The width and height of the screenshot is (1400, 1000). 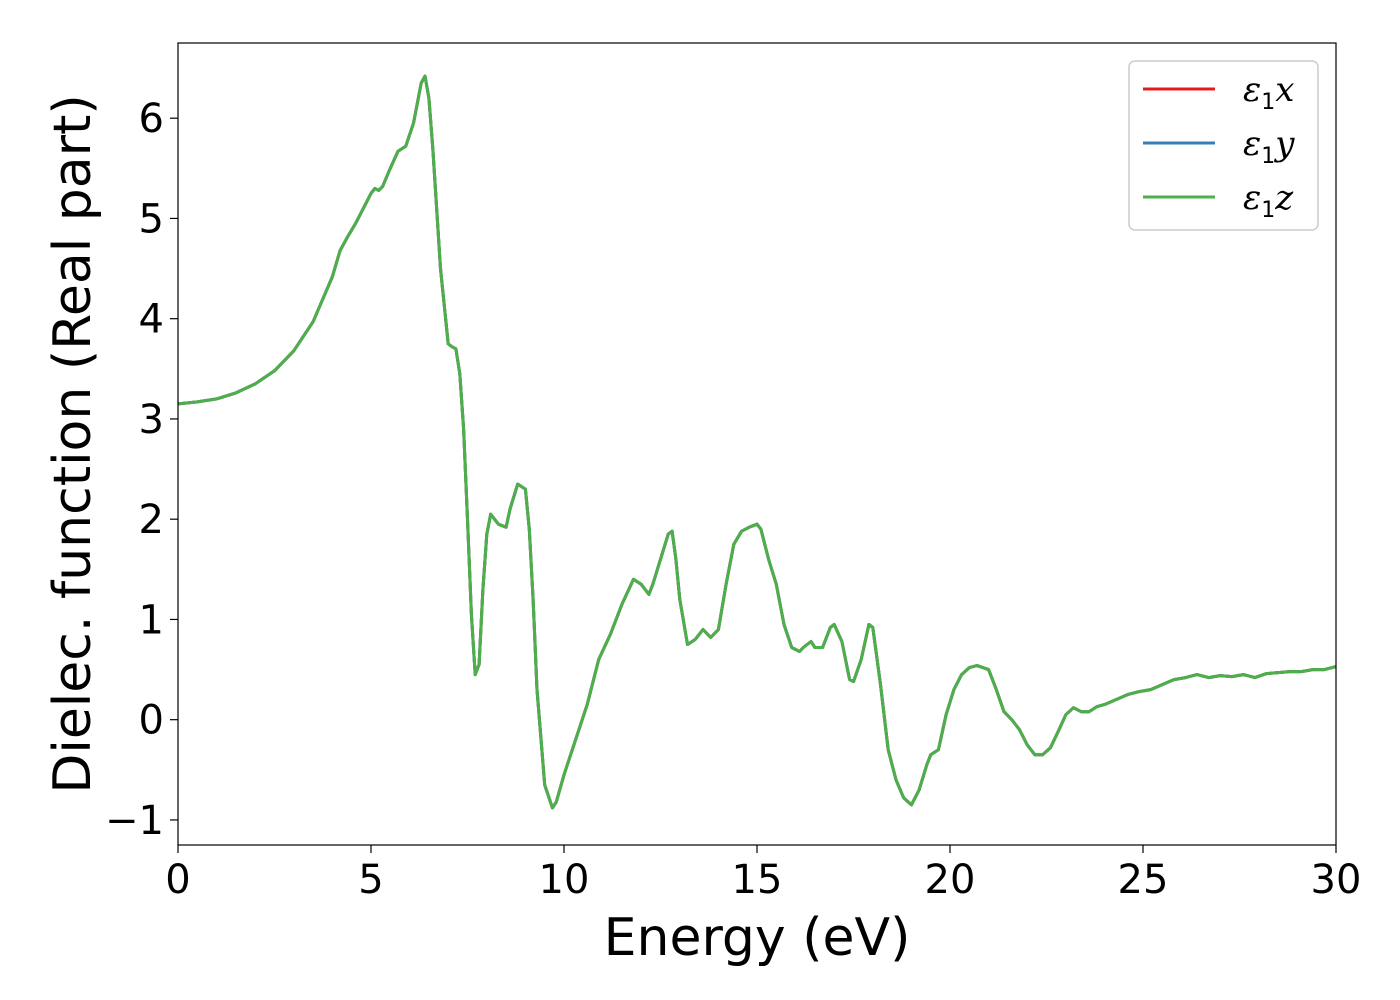 What do you see at coordinates (1284, 144) in the screenshot?
I see `legend-component: y` at bounding box center [1284, 144].